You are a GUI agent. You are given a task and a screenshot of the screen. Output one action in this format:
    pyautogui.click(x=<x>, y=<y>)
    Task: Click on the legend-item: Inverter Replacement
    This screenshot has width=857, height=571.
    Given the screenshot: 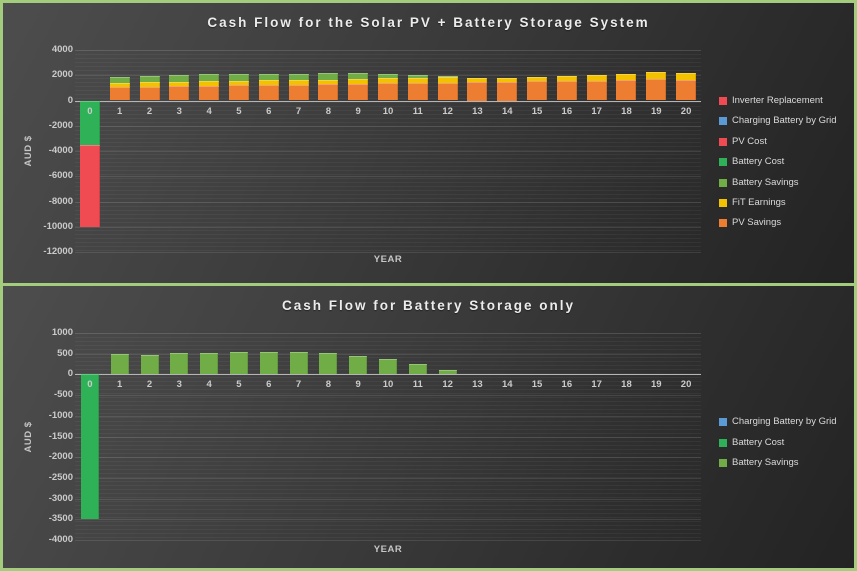 What is the action you would take?
    pyautogui.click(x=771, y=101)
    